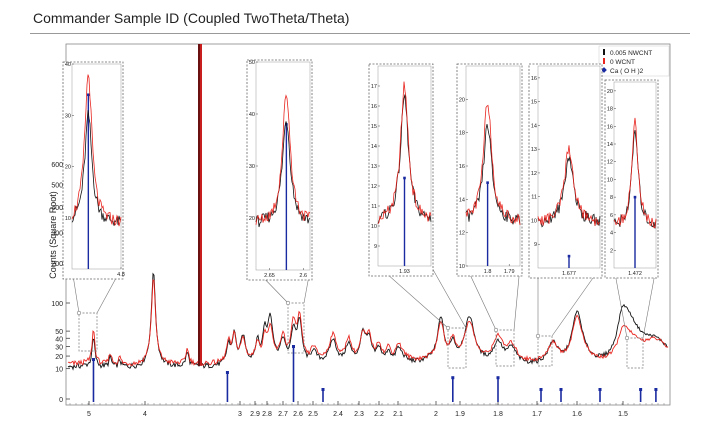 Image resolution: width=704 pixels, height=446 pixels. I want to click on y-tick-label: 10, so click(59, 370).